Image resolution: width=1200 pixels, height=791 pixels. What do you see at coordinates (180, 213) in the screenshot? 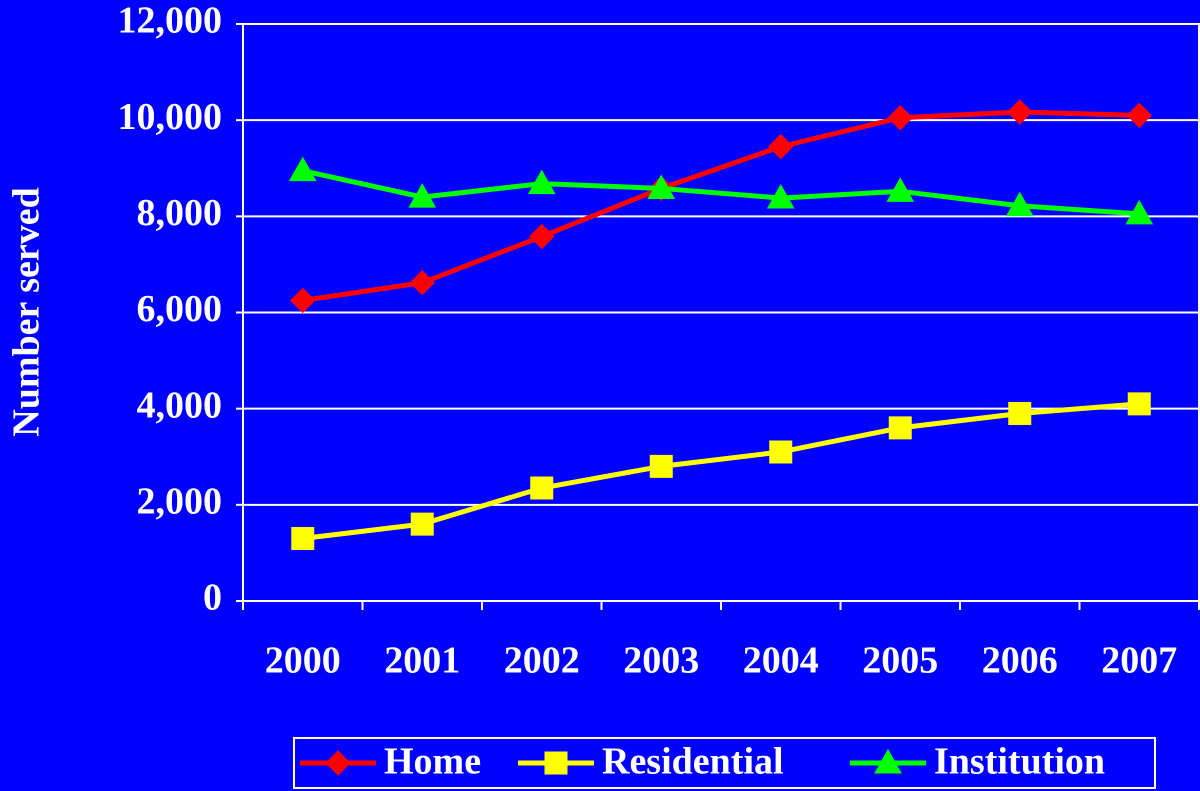
I see `y-tick-label: 8,000` at bounding box center [180, 213].